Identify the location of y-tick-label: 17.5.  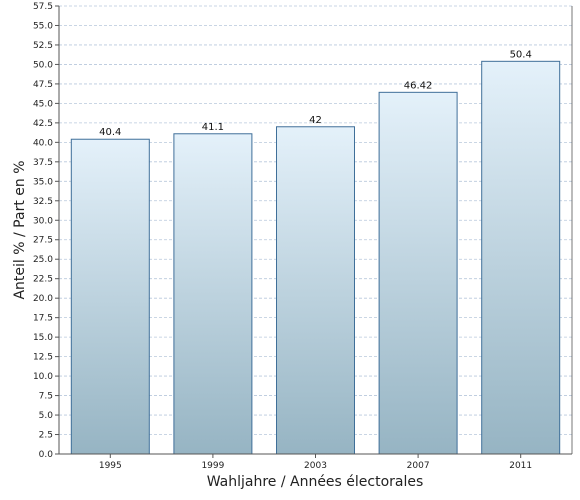
(43, 319).